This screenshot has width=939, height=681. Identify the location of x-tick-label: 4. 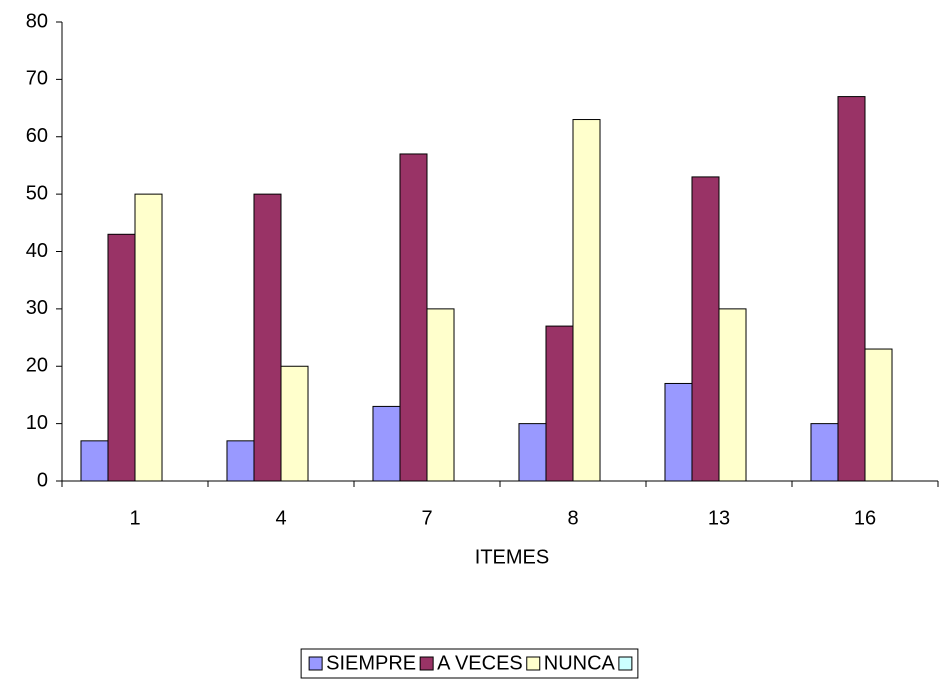
(280, 518).